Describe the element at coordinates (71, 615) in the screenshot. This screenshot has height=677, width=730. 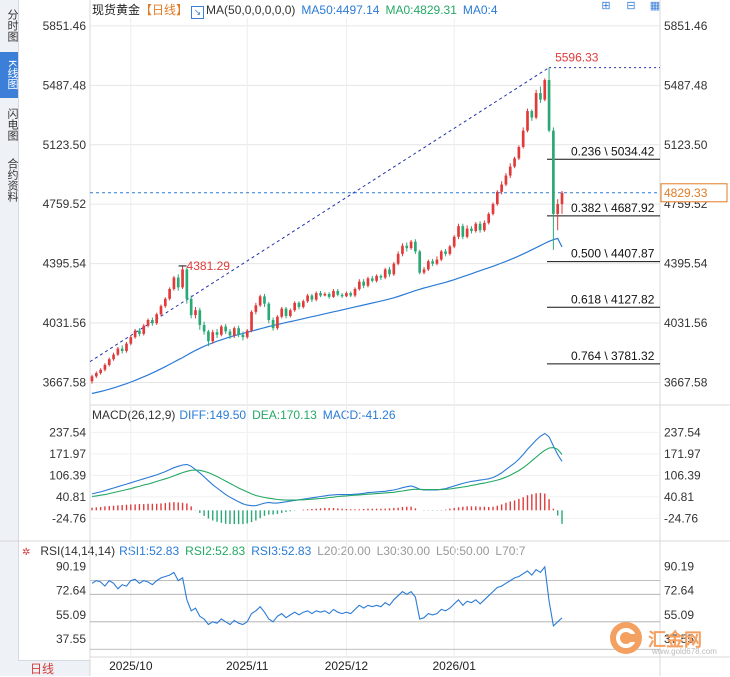
I see `rsi-axis-tick-left: 55.09` at that location.